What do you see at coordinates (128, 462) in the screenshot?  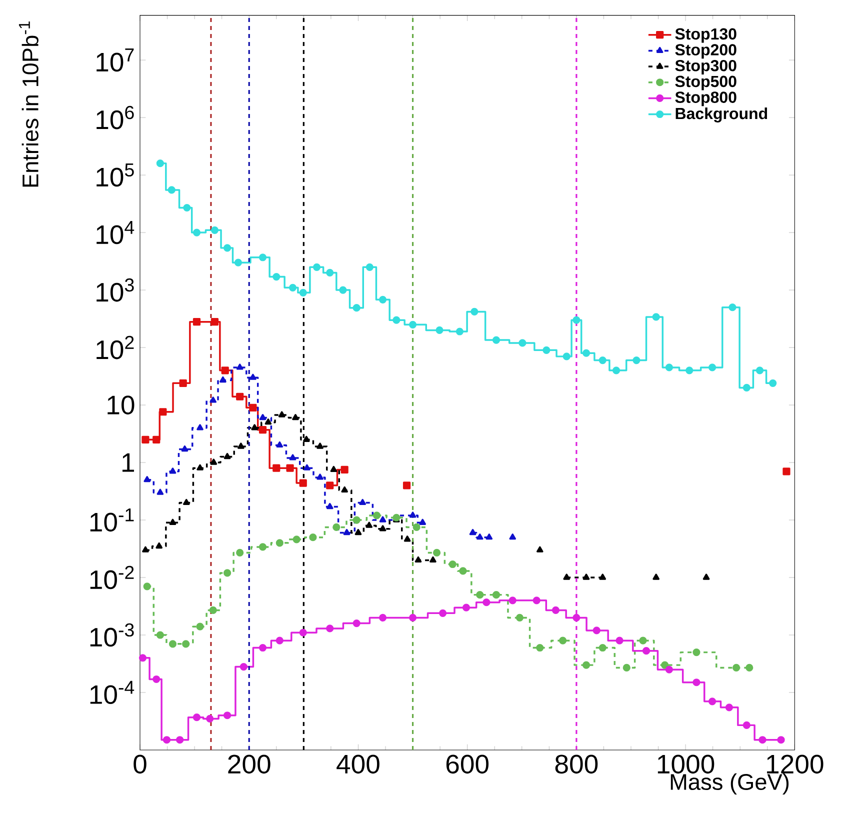 I see `y-tick-label: 1` at bounding box center [128, 462].